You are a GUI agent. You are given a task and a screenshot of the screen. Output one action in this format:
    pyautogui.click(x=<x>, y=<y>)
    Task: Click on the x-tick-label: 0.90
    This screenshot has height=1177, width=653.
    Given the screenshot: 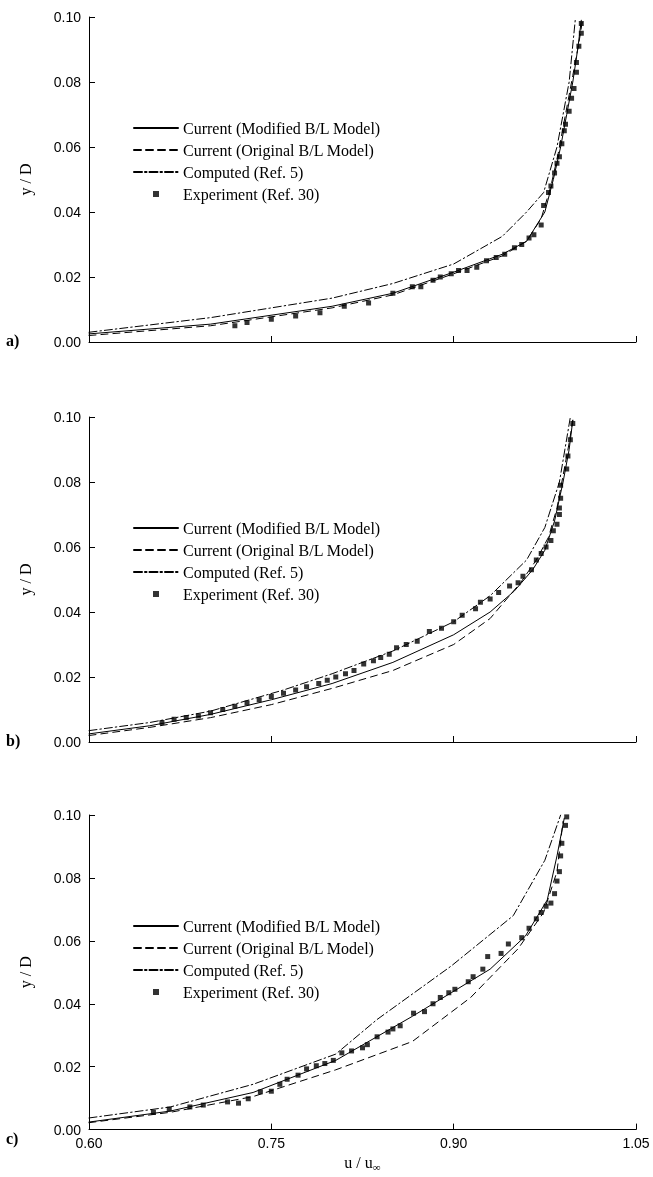 What is the action you would take?
    pyautogui.click(x=454, y=1142)
    